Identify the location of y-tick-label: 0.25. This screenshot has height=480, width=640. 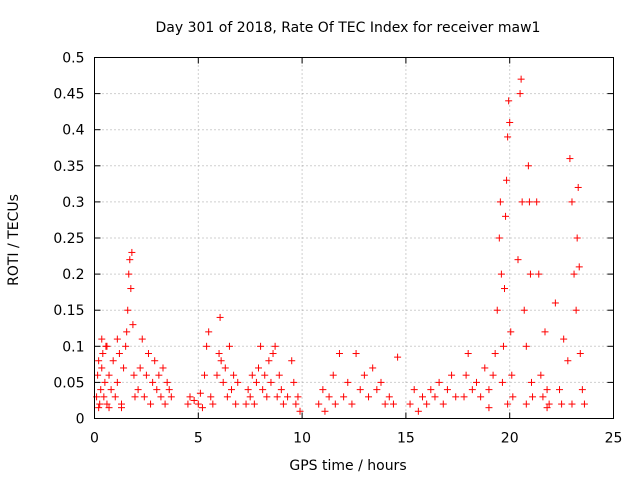
(68, 239).